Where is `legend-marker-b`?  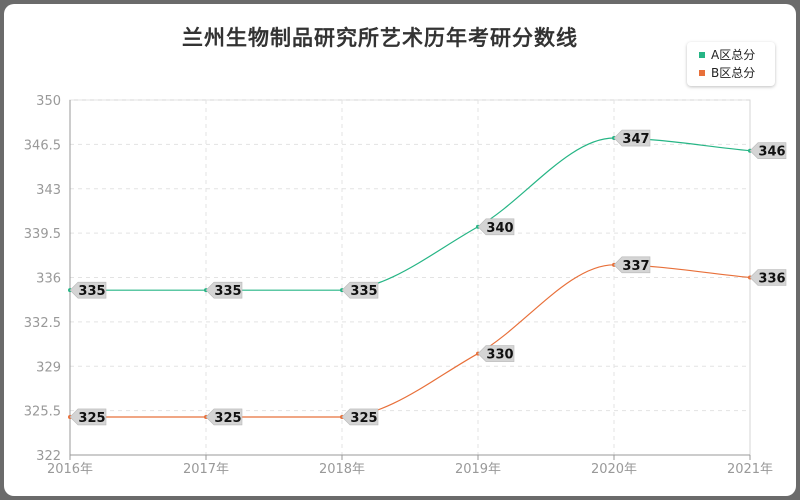
legend-marker-b is located at coordinates (702, 73).